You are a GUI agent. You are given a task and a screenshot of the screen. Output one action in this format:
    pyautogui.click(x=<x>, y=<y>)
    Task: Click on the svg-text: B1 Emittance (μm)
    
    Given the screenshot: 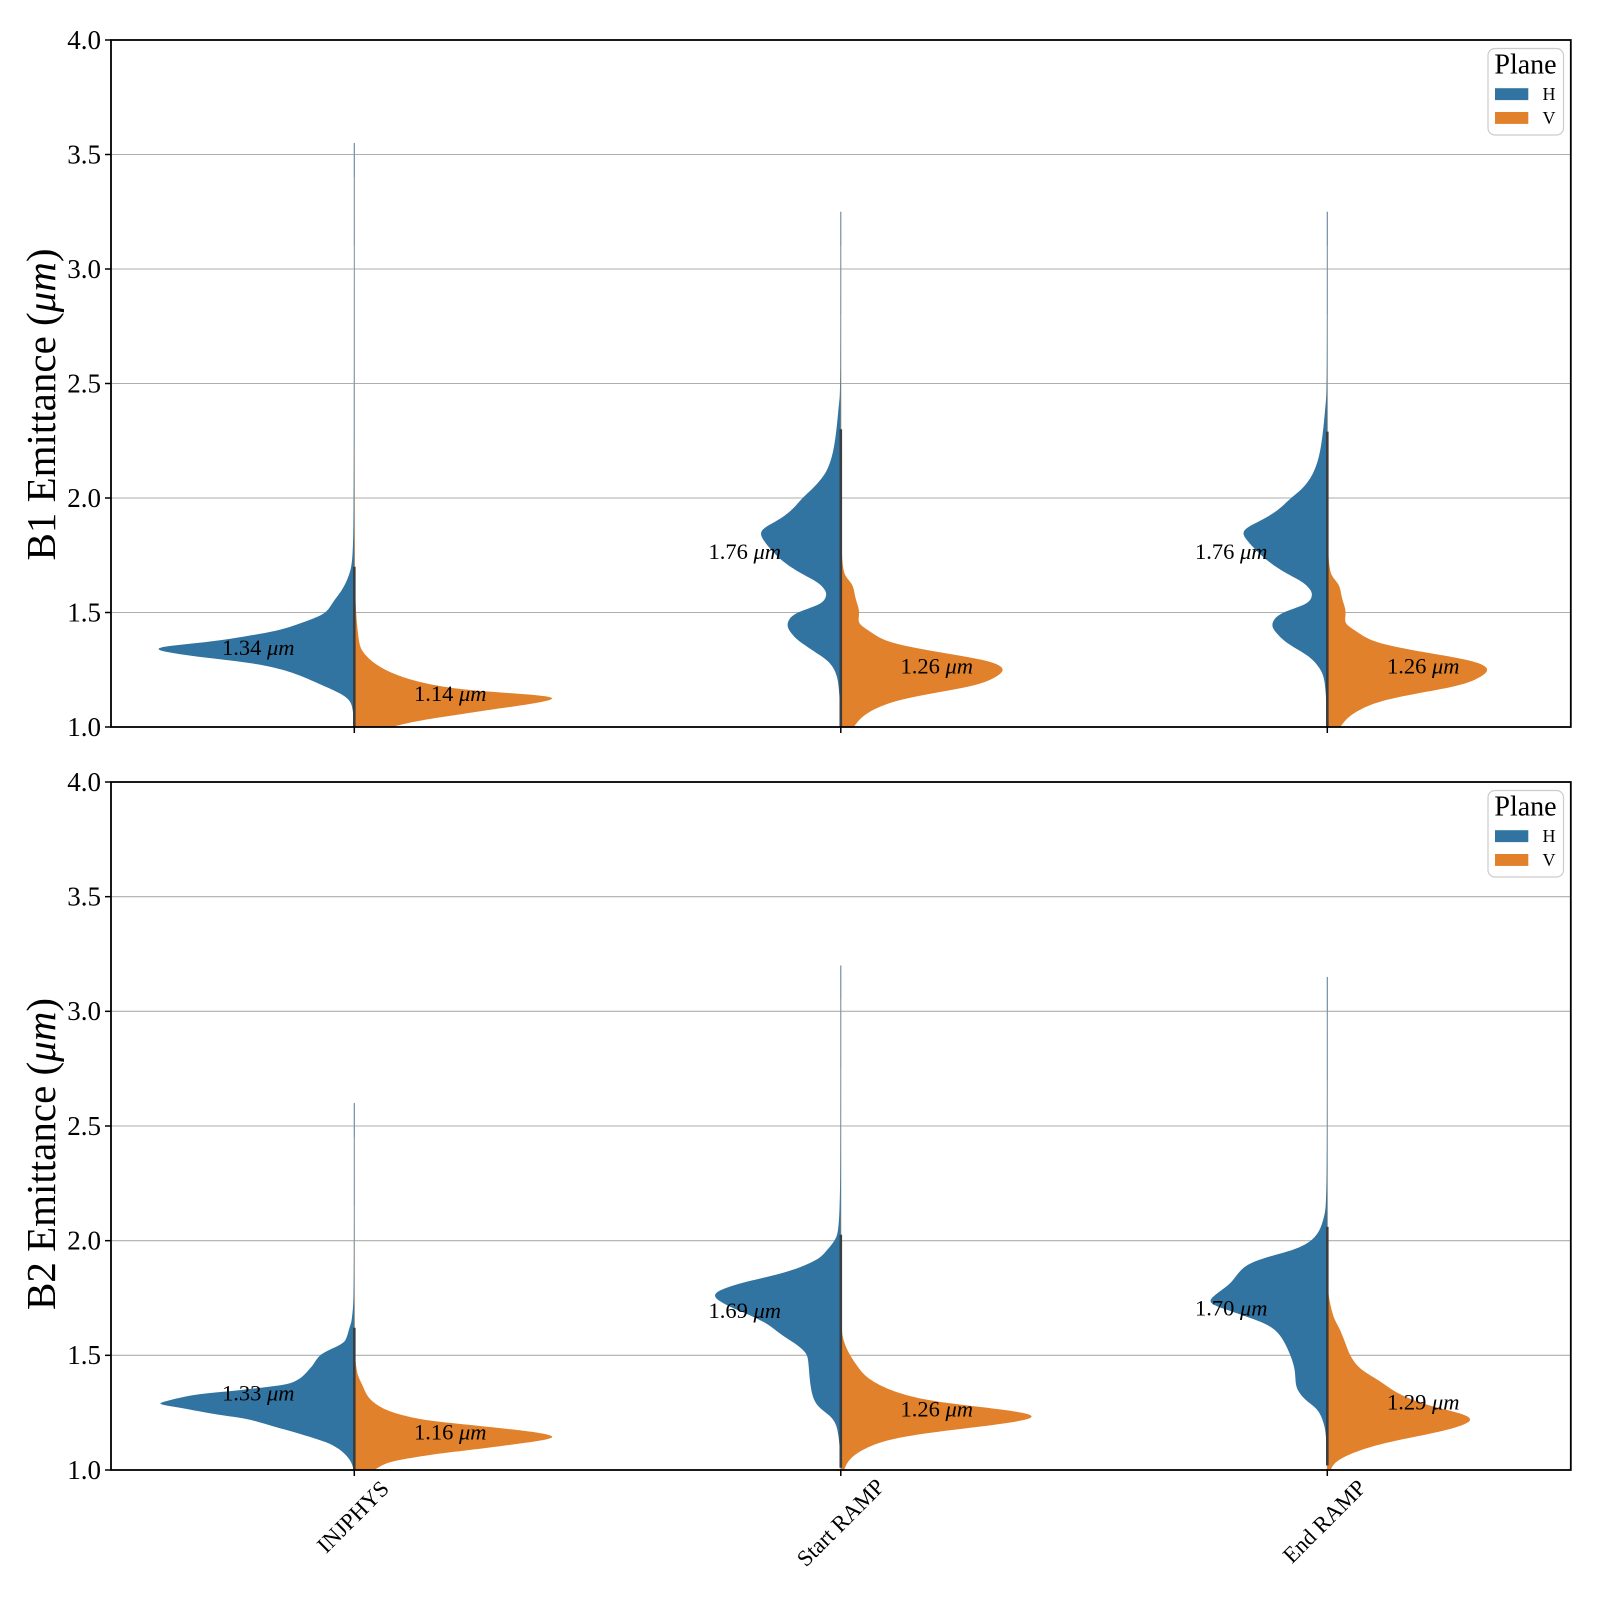 What is the action you would take?
    pyautogui.click(x=41, y=404)
    